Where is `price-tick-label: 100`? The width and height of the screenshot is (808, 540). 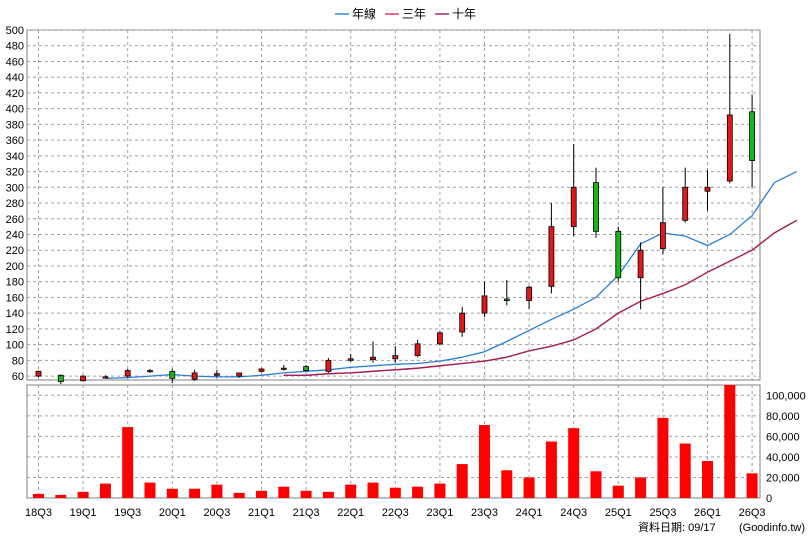 price-tick-label: 100 is located at coordinates (15, 346).